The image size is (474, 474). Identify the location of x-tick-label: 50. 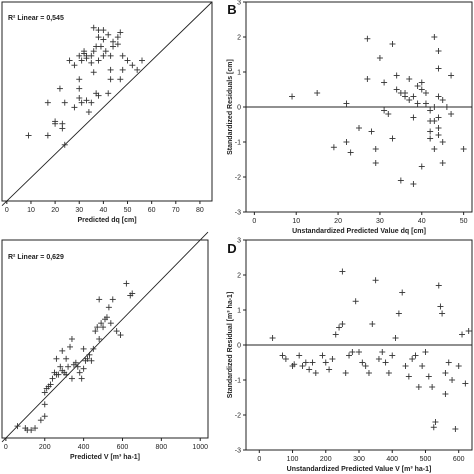
(128, 210).